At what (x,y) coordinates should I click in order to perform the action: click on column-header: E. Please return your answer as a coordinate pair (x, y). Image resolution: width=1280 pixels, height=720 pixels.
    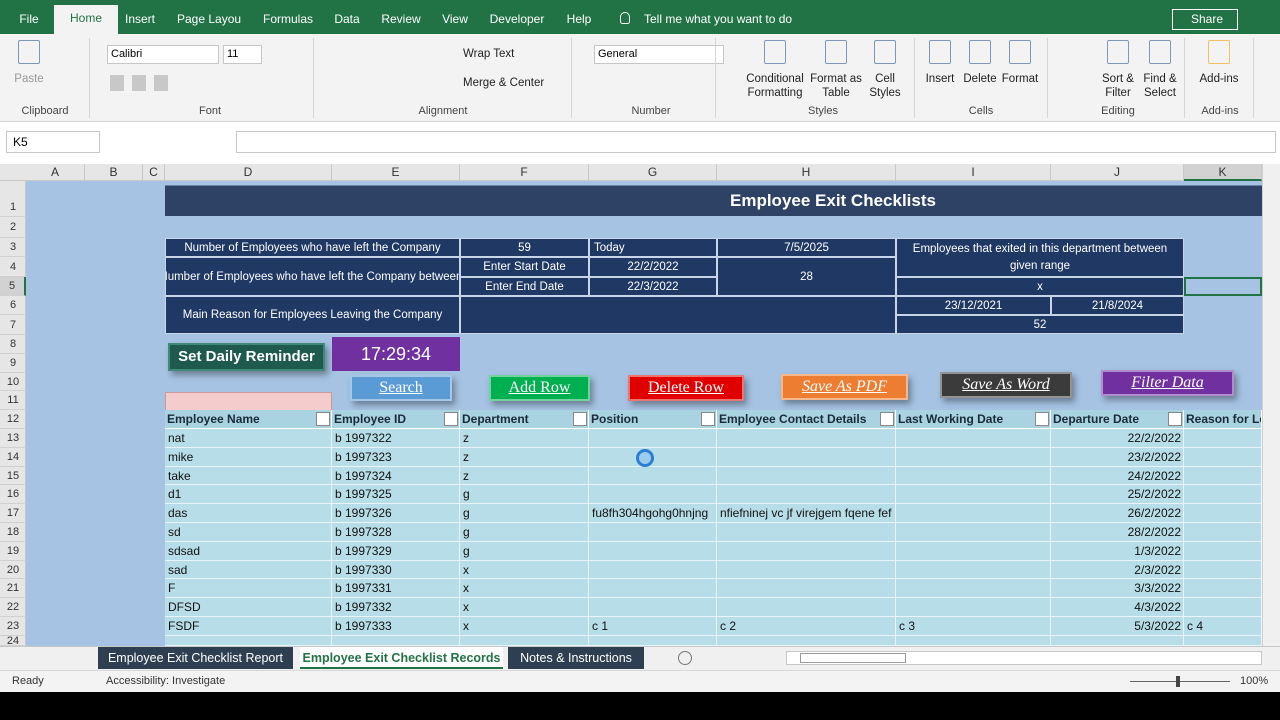
    Looking at the image, I should click on (396, 172).